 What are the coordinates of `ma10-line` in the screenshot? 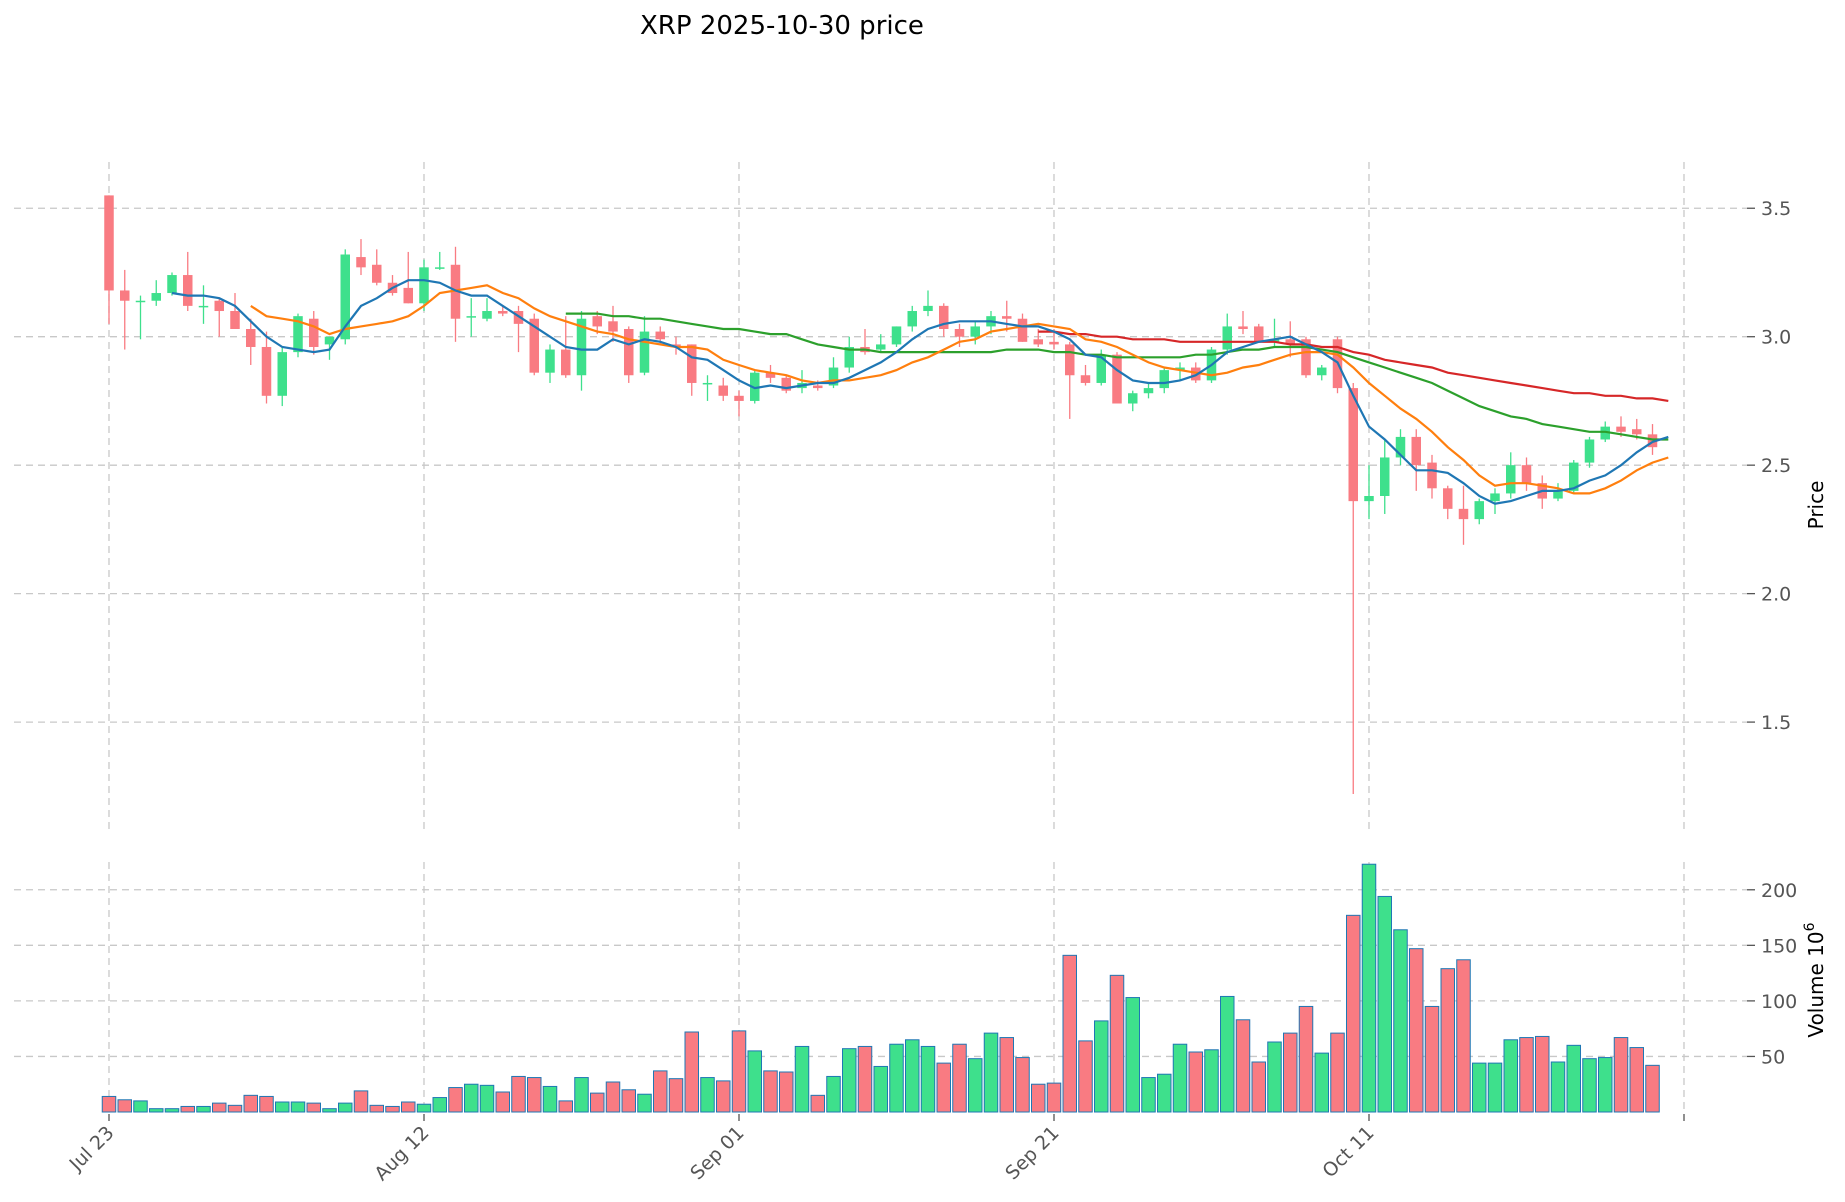 It's located at (959, 389).